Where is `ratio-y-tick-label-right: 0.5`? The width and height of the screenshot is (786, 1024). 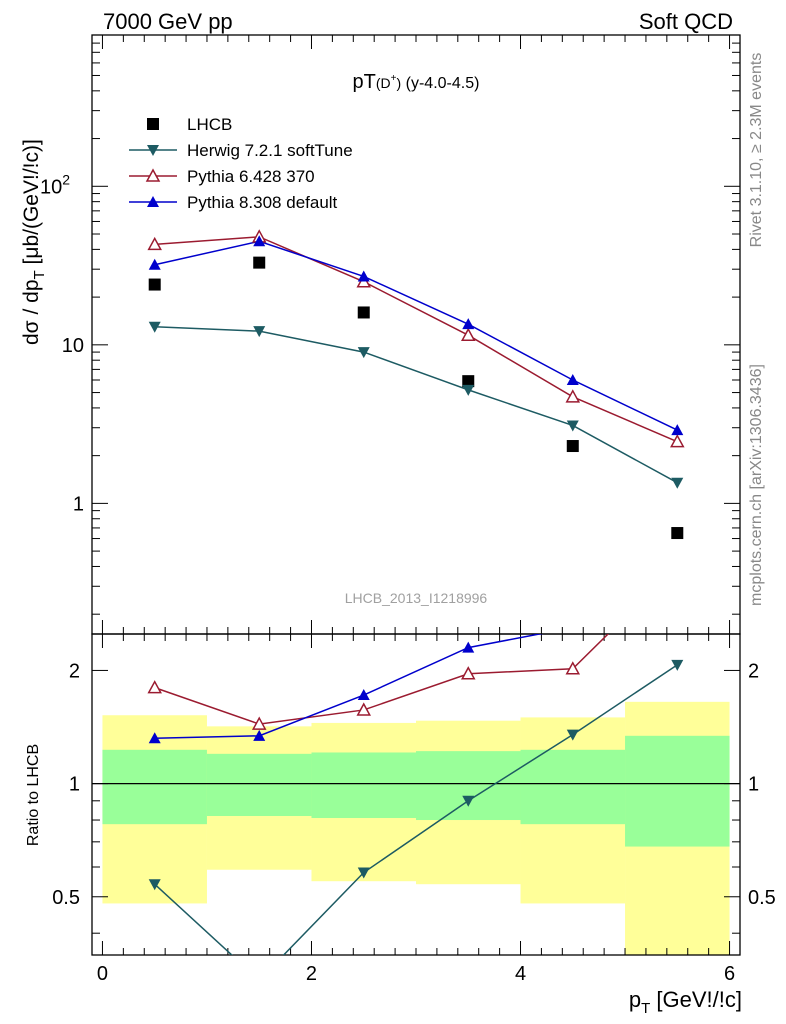 ratio-y-tick-label-right: 0.5 is located at coordinates (762, 898).